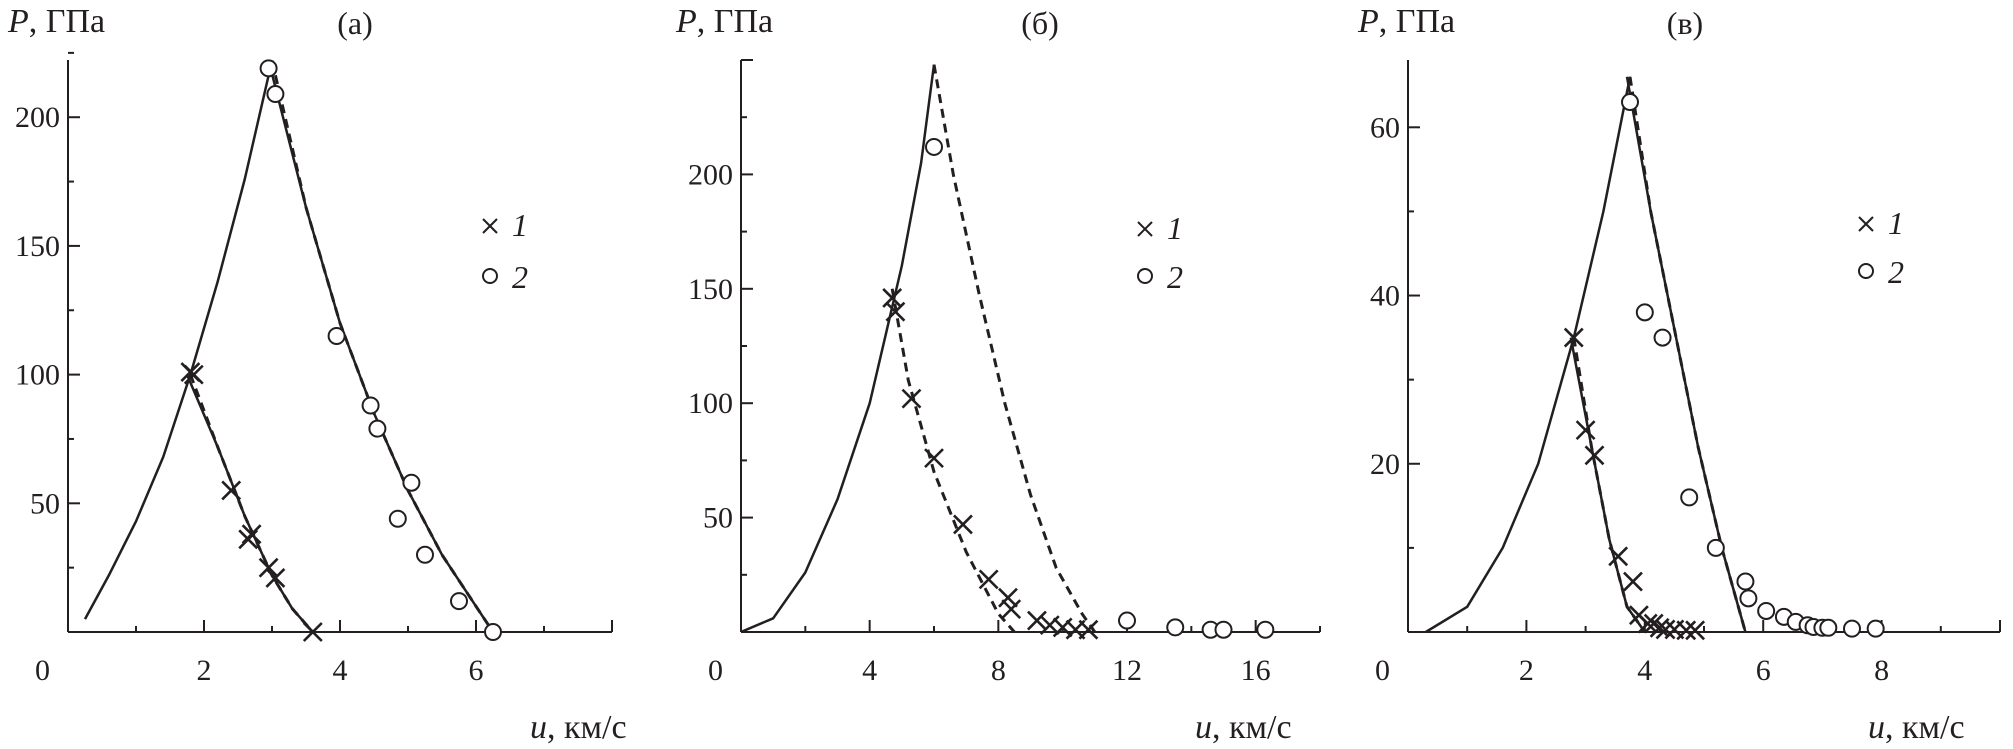 The height and width of the screenshot is (749, 2013). Describe the element at coordinates (1385, 464) in the screenshot. I see `y-tick-label: 20` at that location.